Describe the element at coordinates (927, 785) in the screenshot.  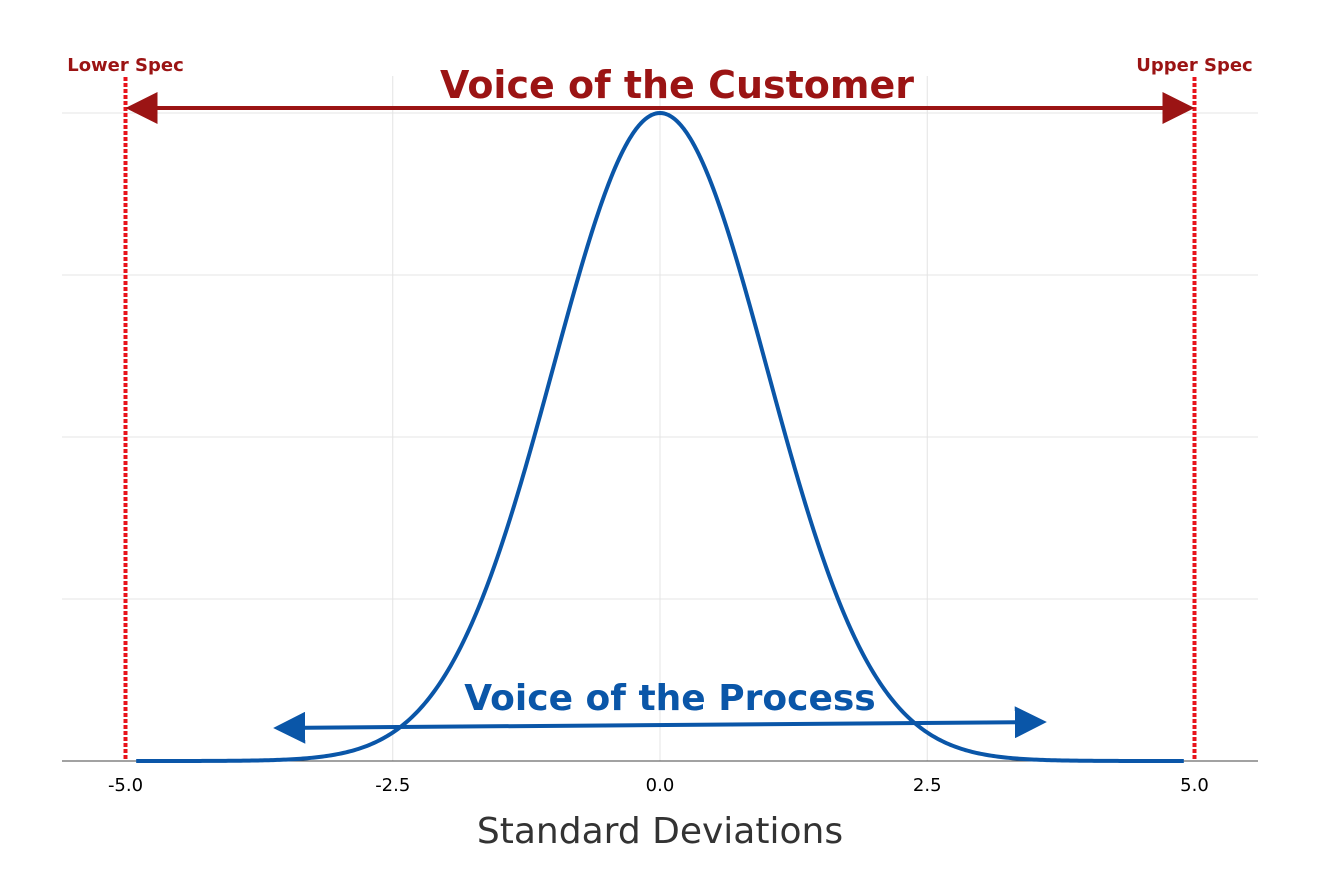
I see `x-tick-label: 2.5` at that location.